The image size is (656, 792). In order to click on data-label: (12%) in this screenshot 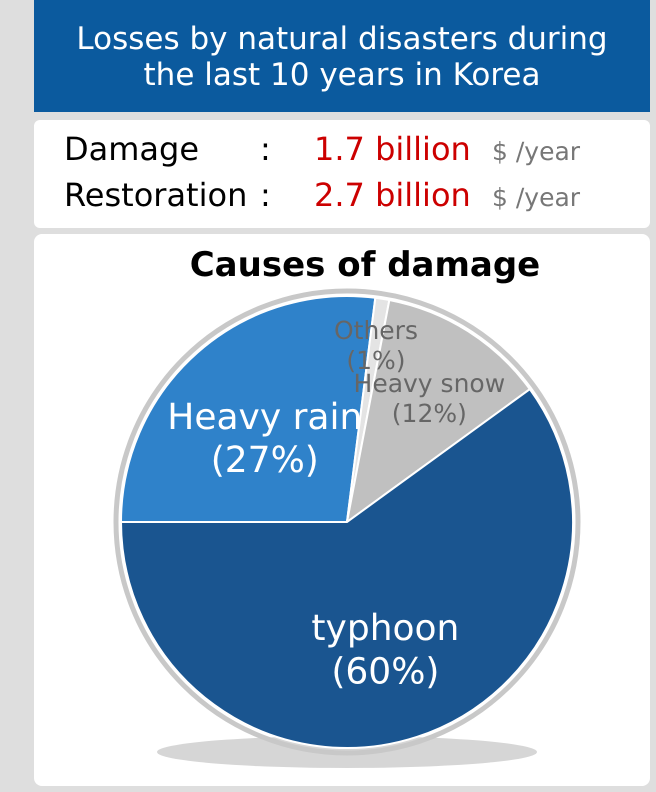, I will do `click(429, 413)`.